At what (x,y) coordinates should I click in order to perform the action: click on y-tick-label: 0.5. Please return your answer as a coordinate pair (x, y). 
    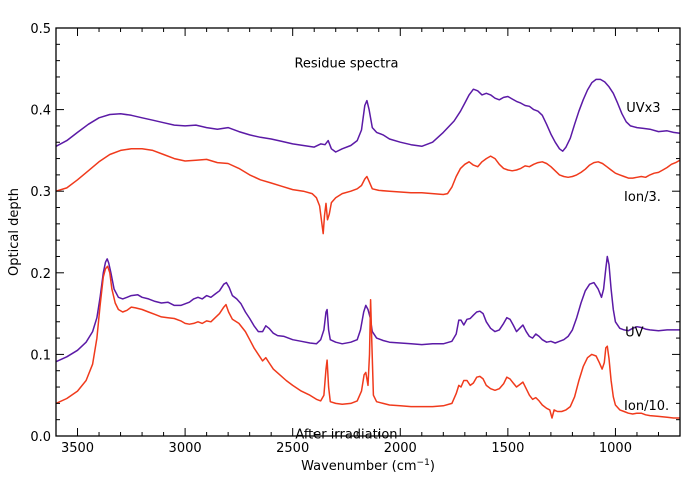
    Looking at the image, I should click on (40, 29).